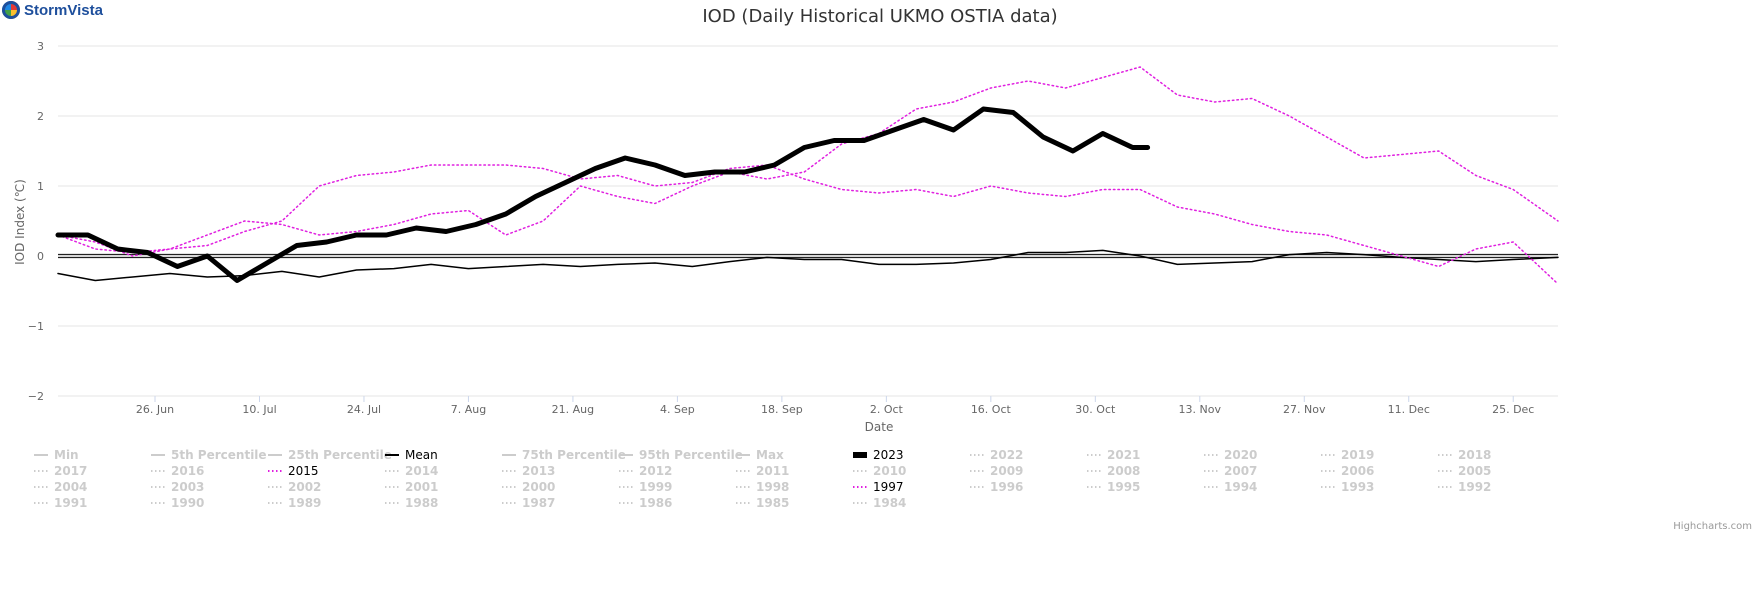  I want to click on legend-item-1993: 1993, so click(1347, 487).